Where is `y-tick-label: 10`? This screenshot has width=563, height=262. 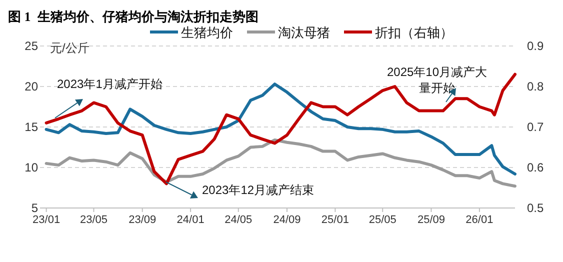 y-tick-label: 10 is located at coordinates (31, 167).